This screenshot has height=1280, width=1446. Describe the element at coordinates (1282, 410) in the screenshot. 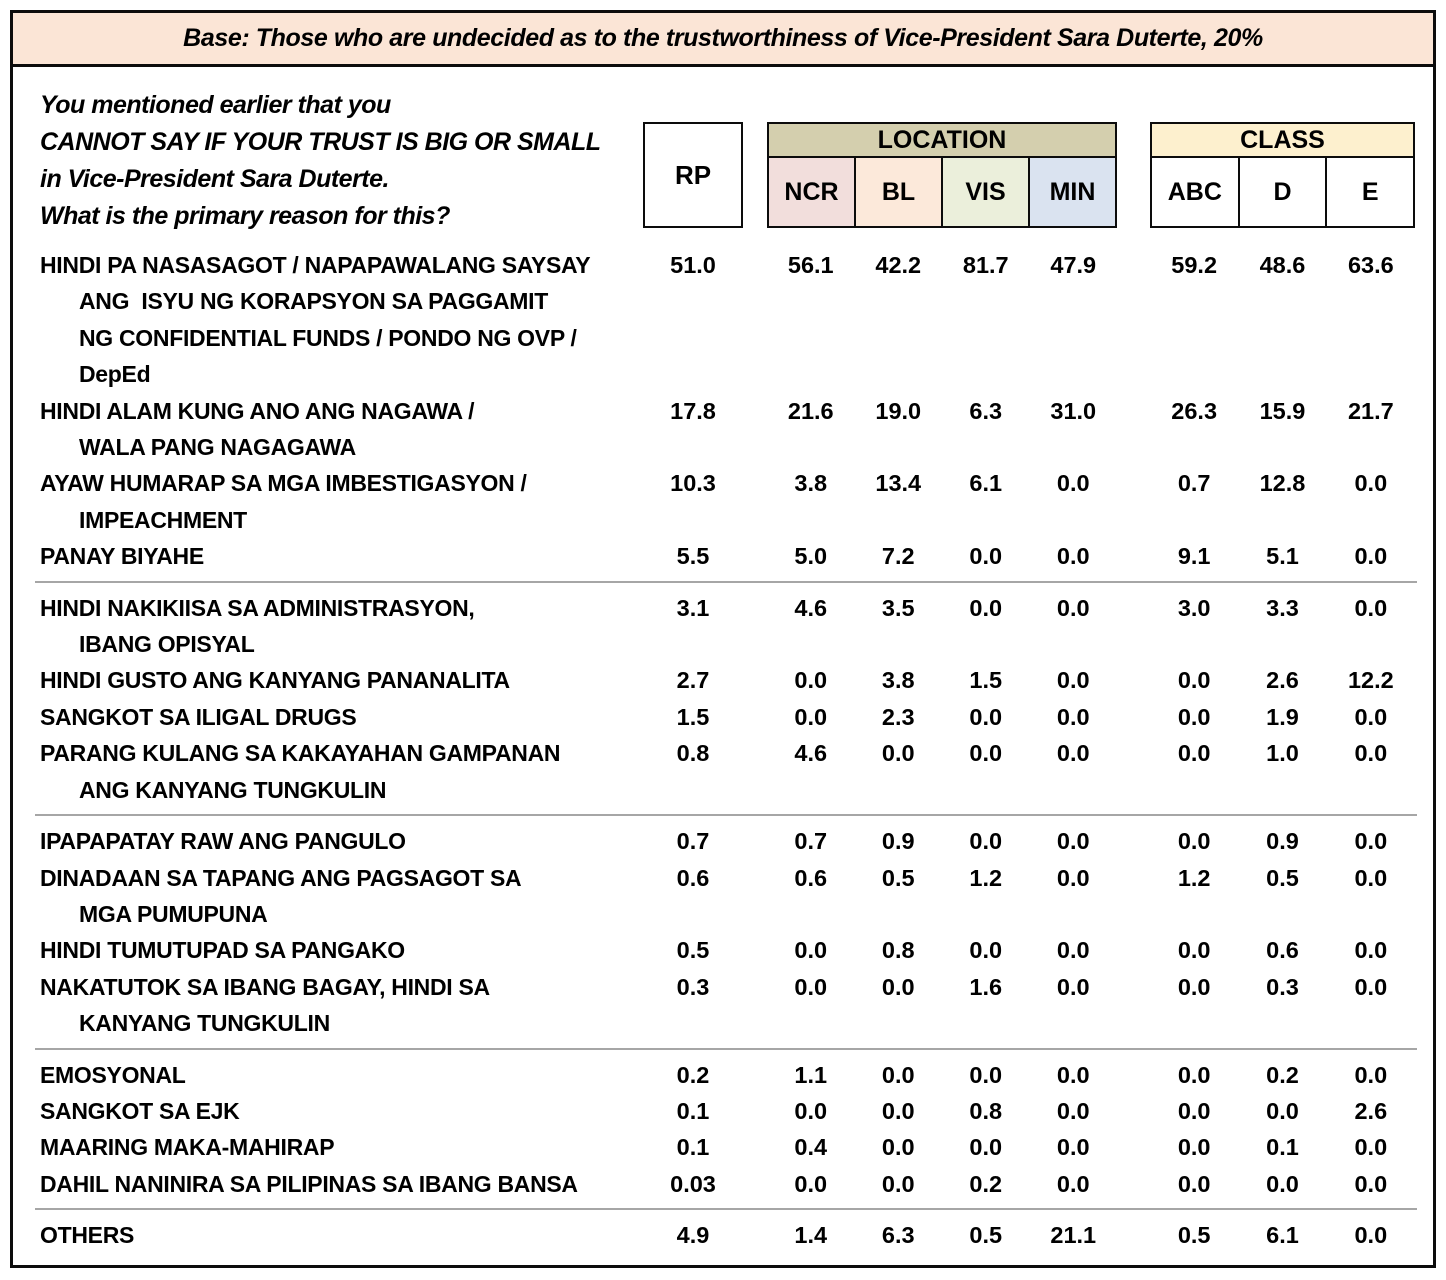

I see `value-cell-d: 15.9` at that location.